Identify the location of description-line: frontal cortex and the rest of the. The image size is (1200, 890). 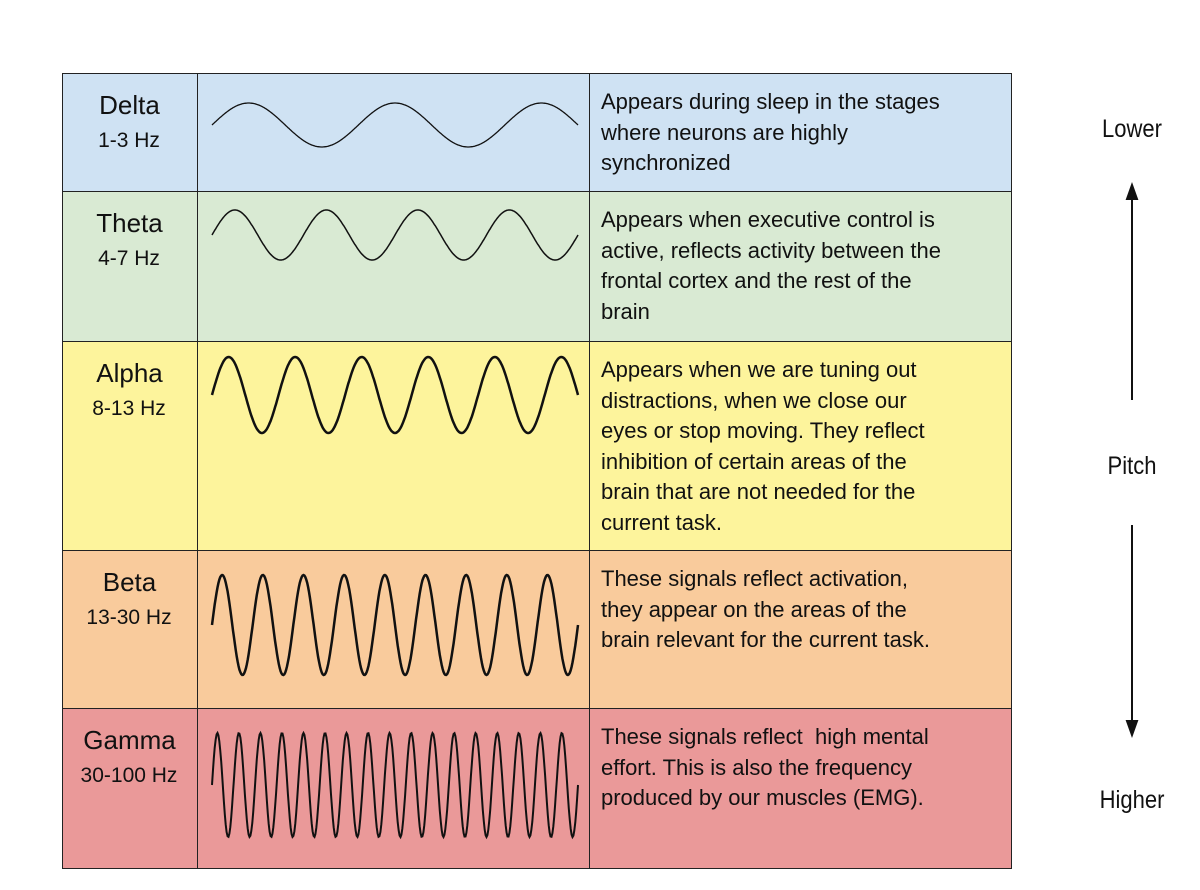
(756, 280).